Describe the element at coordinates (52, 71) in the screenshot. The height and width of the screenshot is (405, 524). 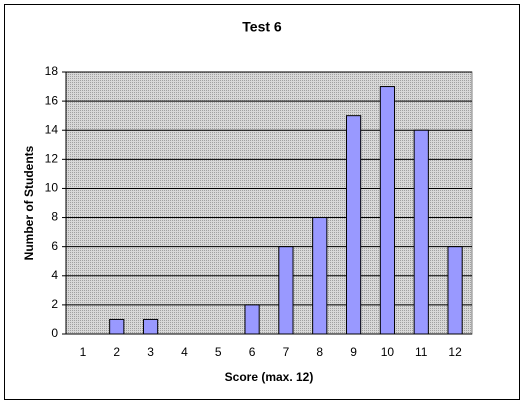
I see `y-tick-label: 18` at that location.